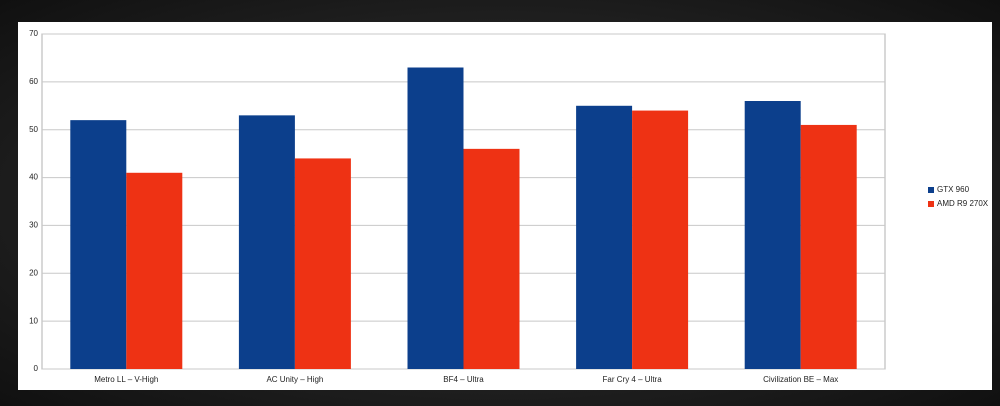 This screenshot has height=406, width=1000. What do you see at coordinates (800, 379) in the screenshot?
I see `x-tick-label: Civilization BE – Max` at bounding box center [800, 379].